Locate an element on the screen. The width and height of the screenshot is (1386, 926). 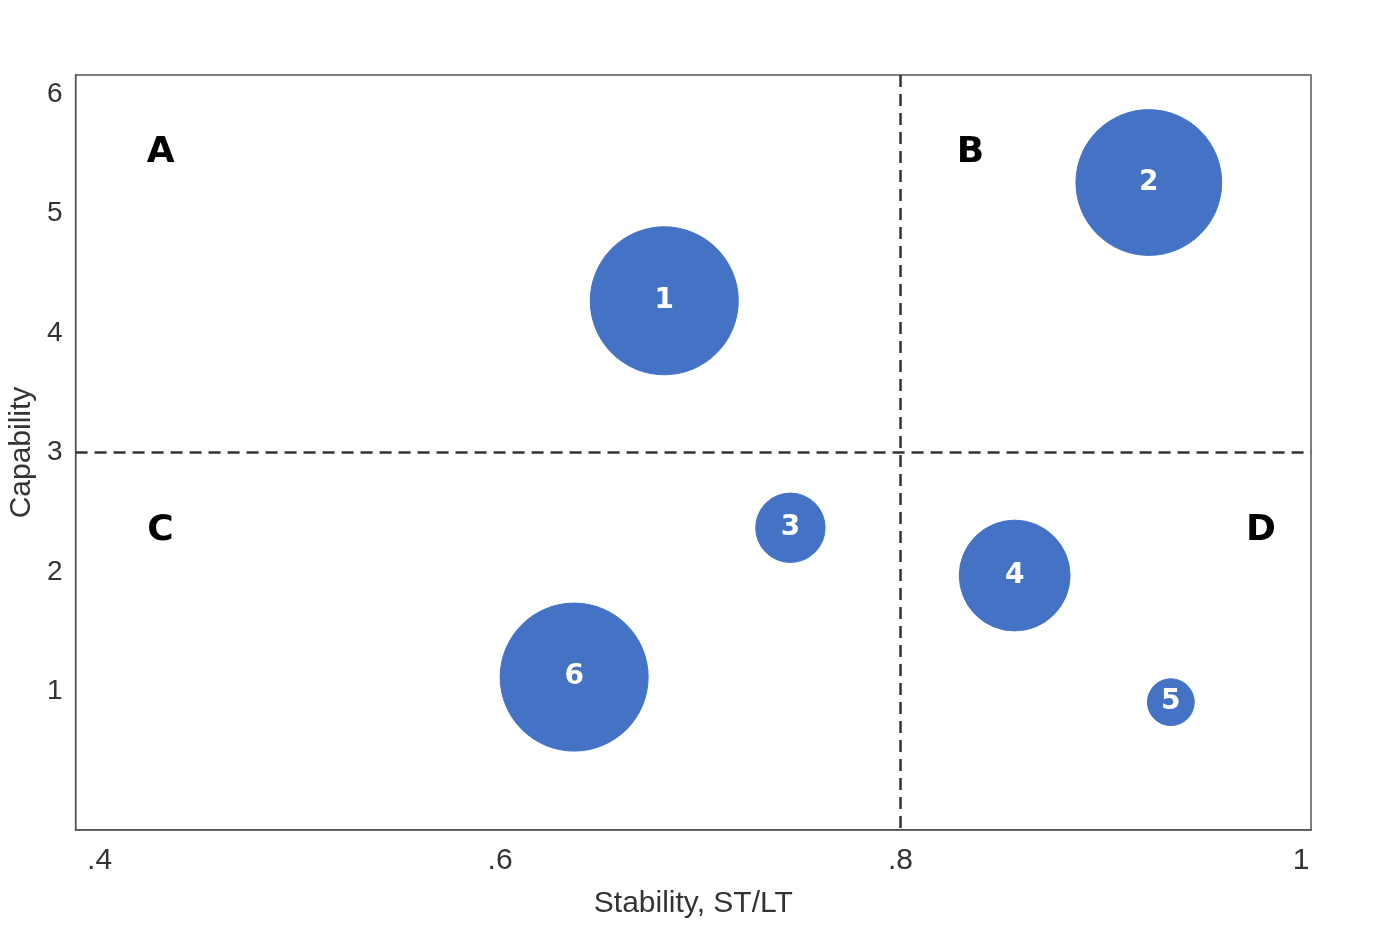
x-tick-label: .8 is located at coordinates (901, 859).